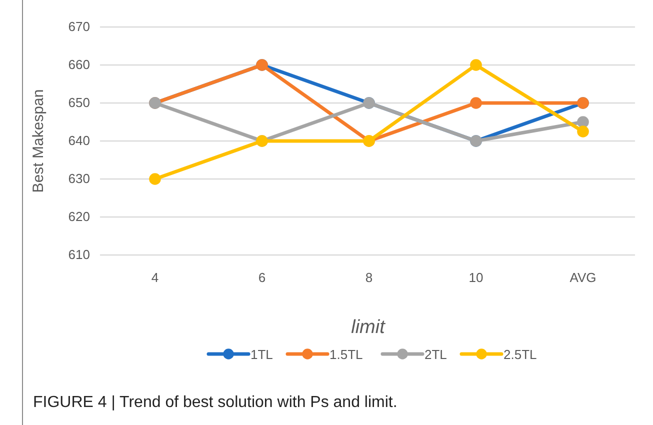  Describe the element at coordinates (79, 216) in the screenshot. I see `y-tick-label: 620` at that location.